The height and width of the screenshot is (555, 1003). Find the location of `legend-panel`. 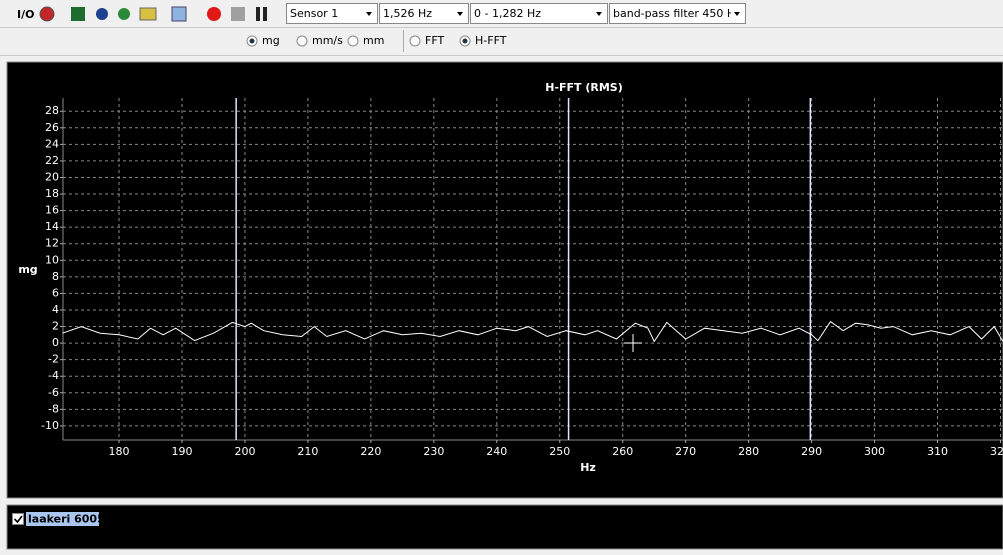

legend-panel is located at coordinates (504, 527).